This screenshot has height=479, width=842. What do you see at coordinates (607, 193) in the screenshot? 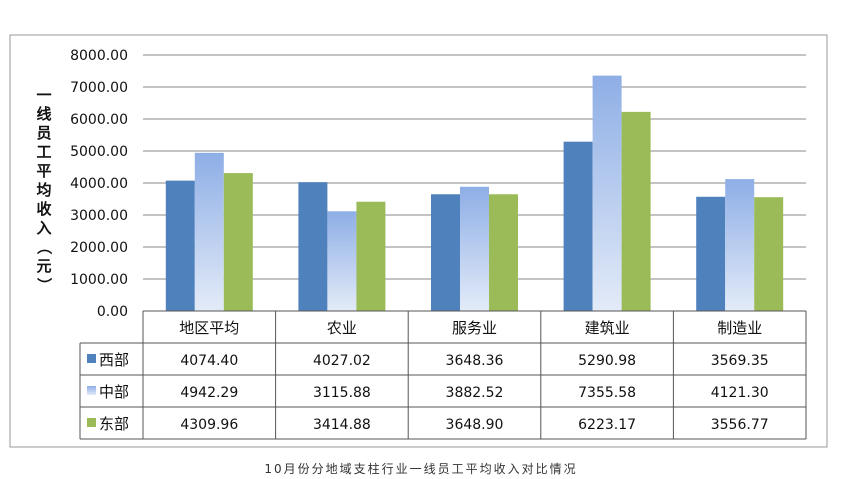
I see `bar-中部-建筑业` at bounding box center [607, 193].